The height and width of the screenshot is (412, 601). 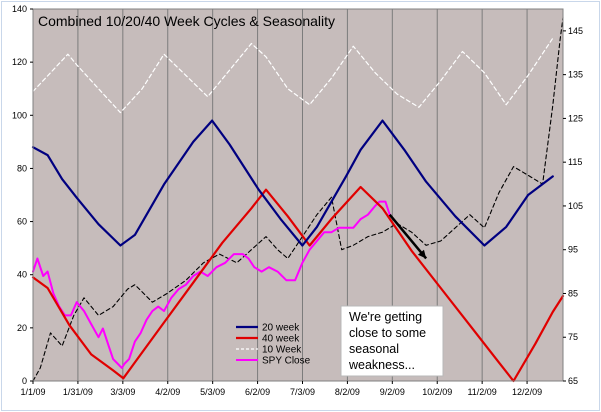 I want to click on annotation-line-2: close to some, so click(x=387, y=333).